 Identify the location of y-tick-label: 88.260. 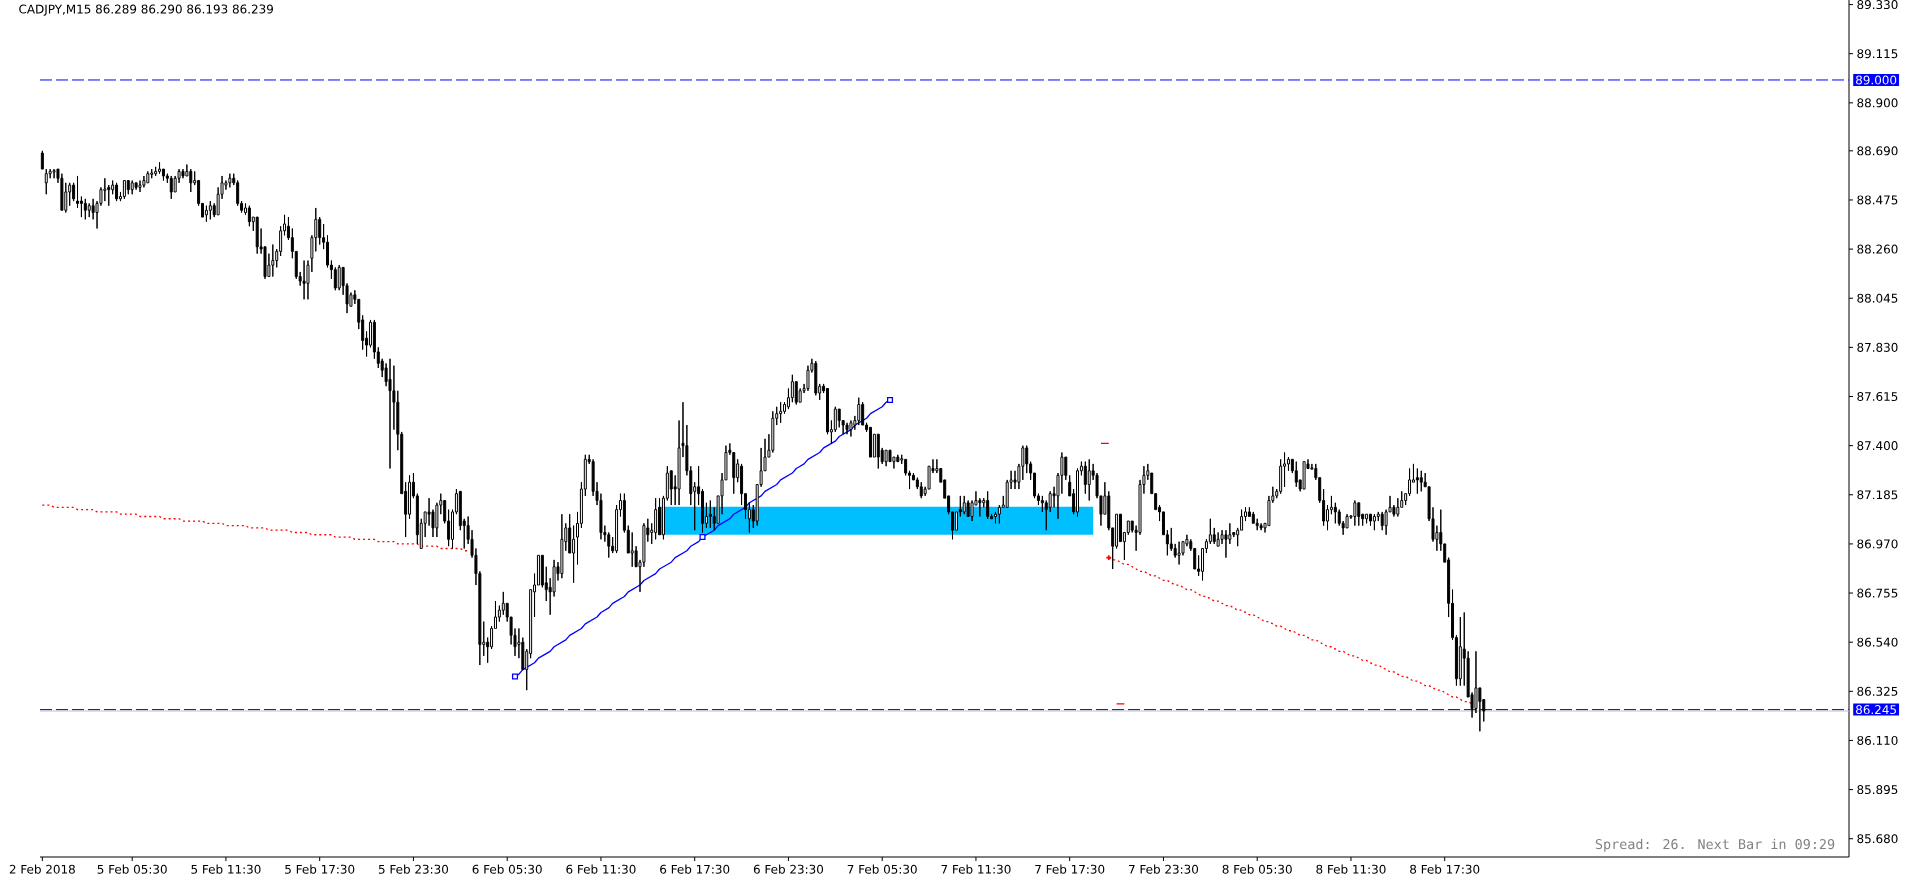
(1877, 249).